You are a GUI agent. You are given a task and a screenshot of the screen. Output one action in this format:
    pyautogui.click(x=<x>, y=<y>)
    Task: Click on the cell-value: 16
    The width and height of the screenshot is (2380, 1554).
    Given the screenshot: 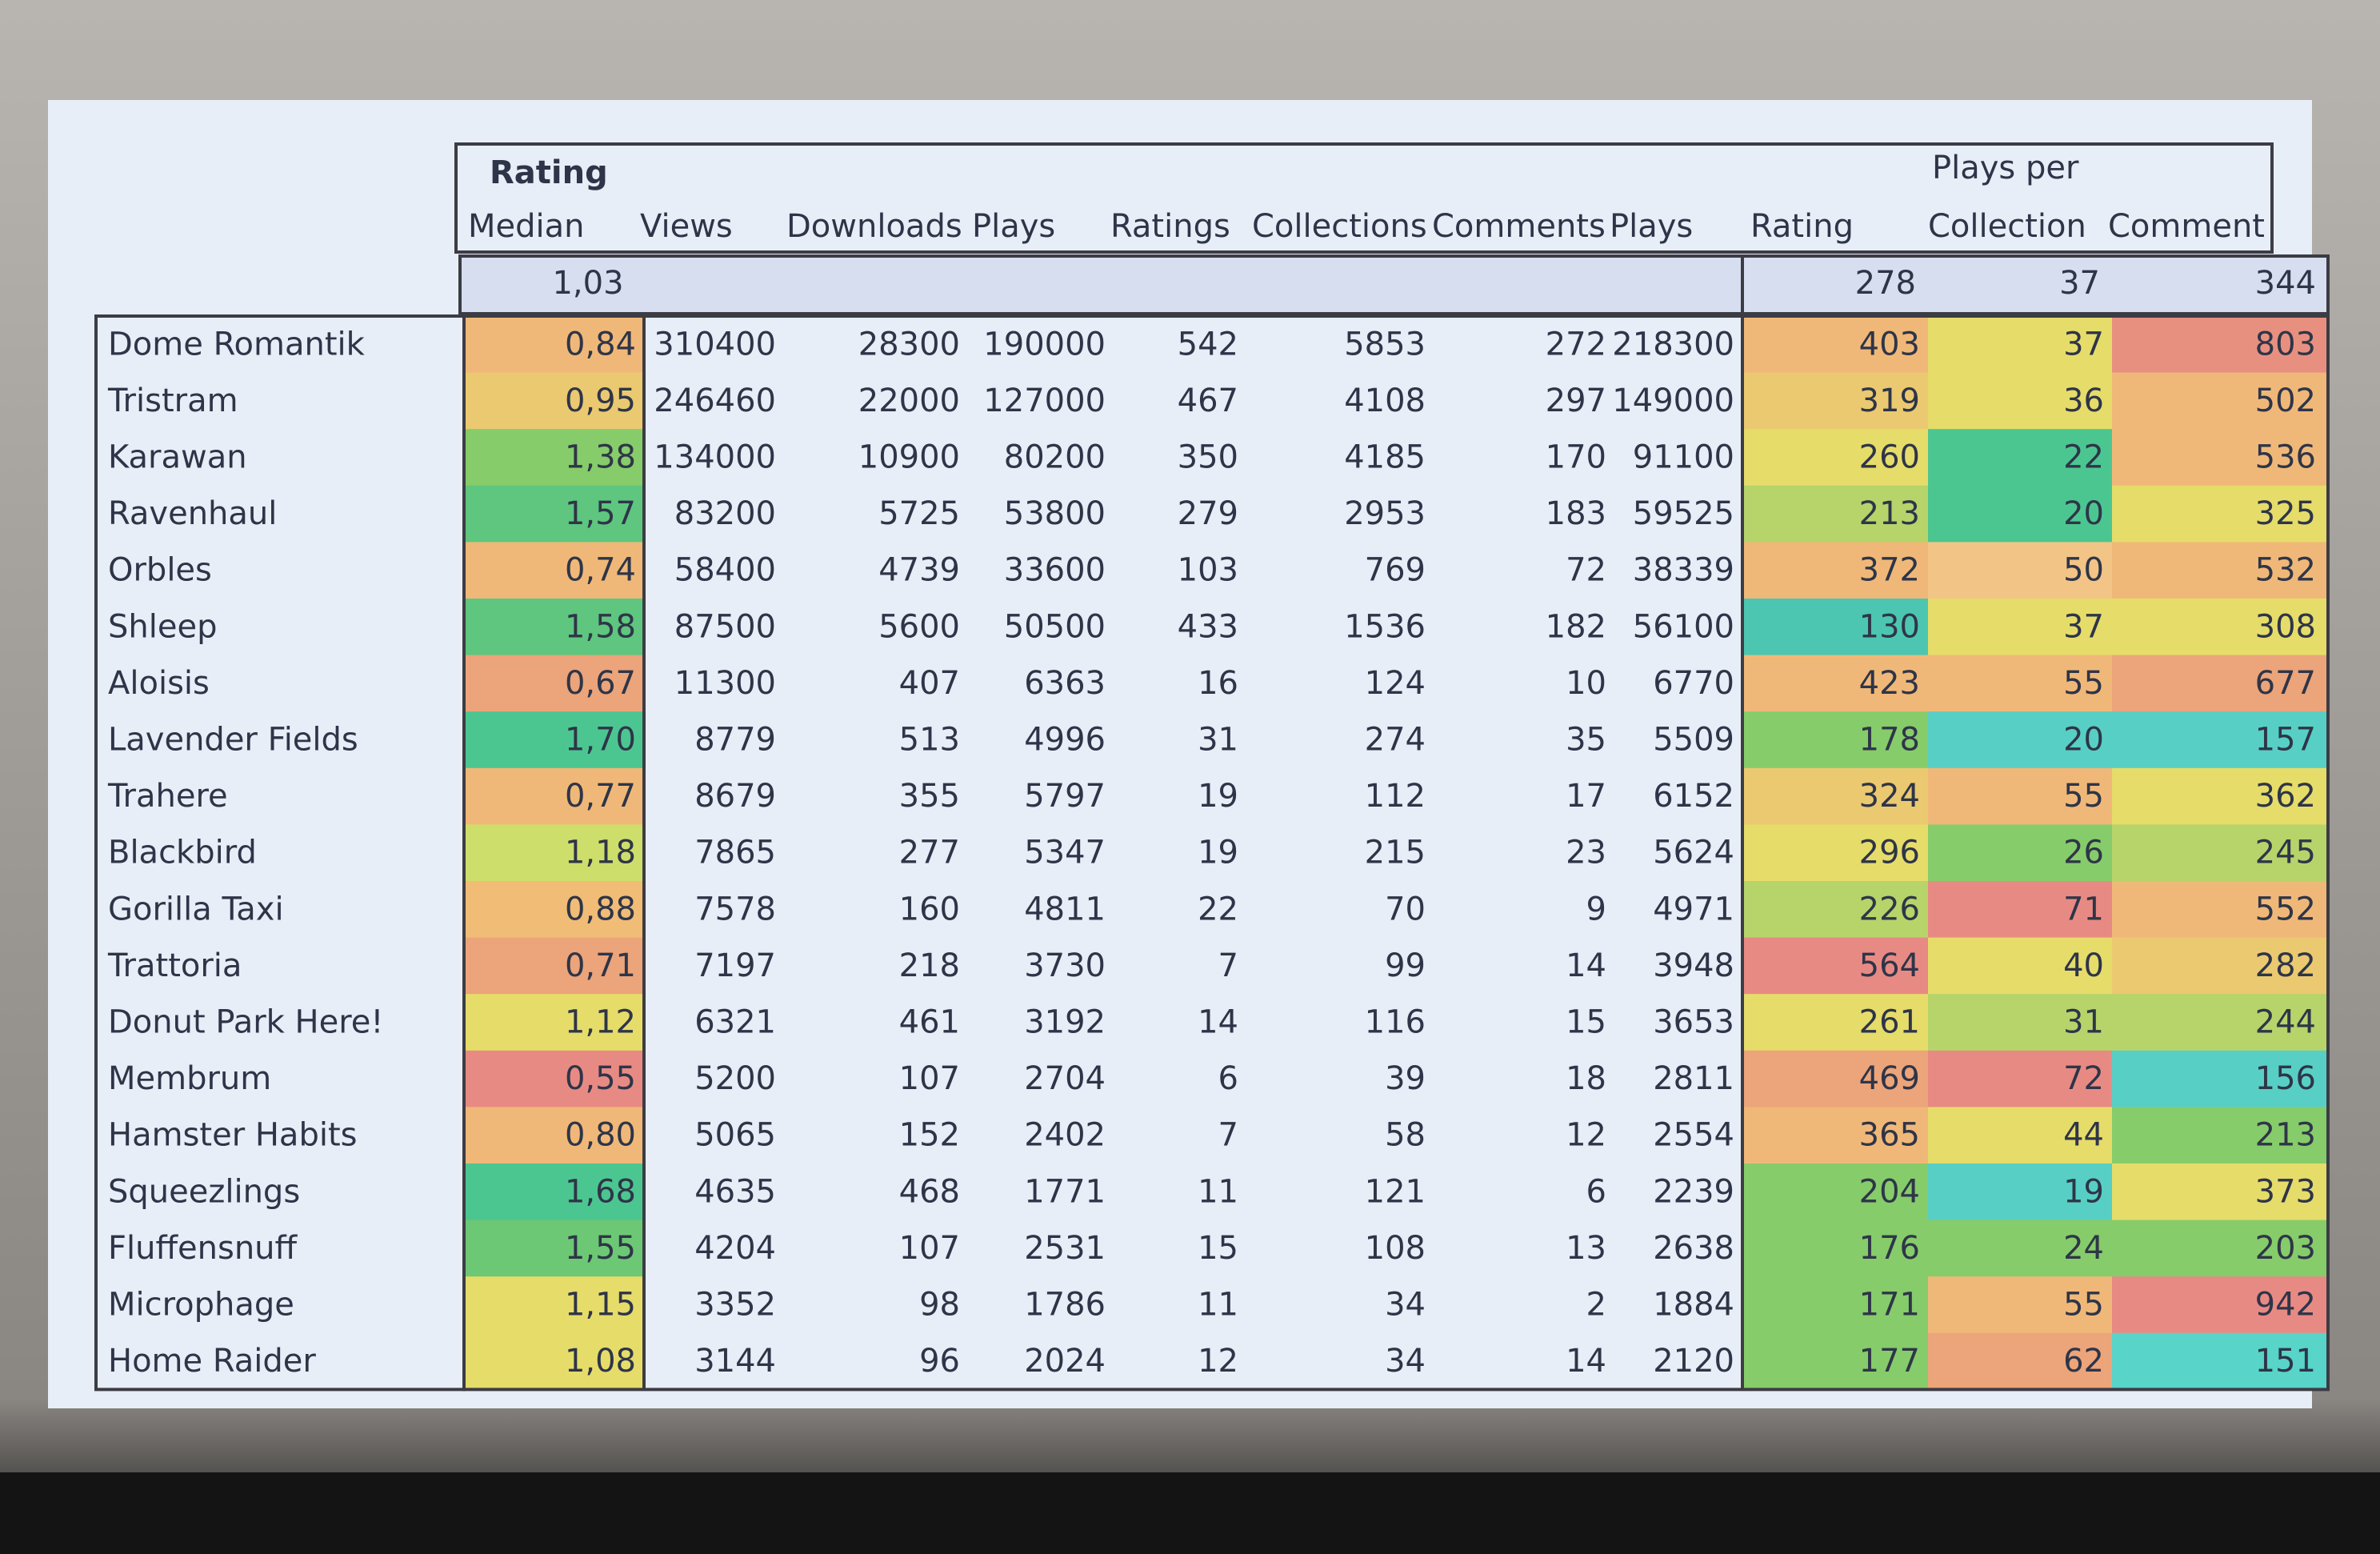 What is the action you would take?
    pyautogui.click(x=1218, y=683)
    